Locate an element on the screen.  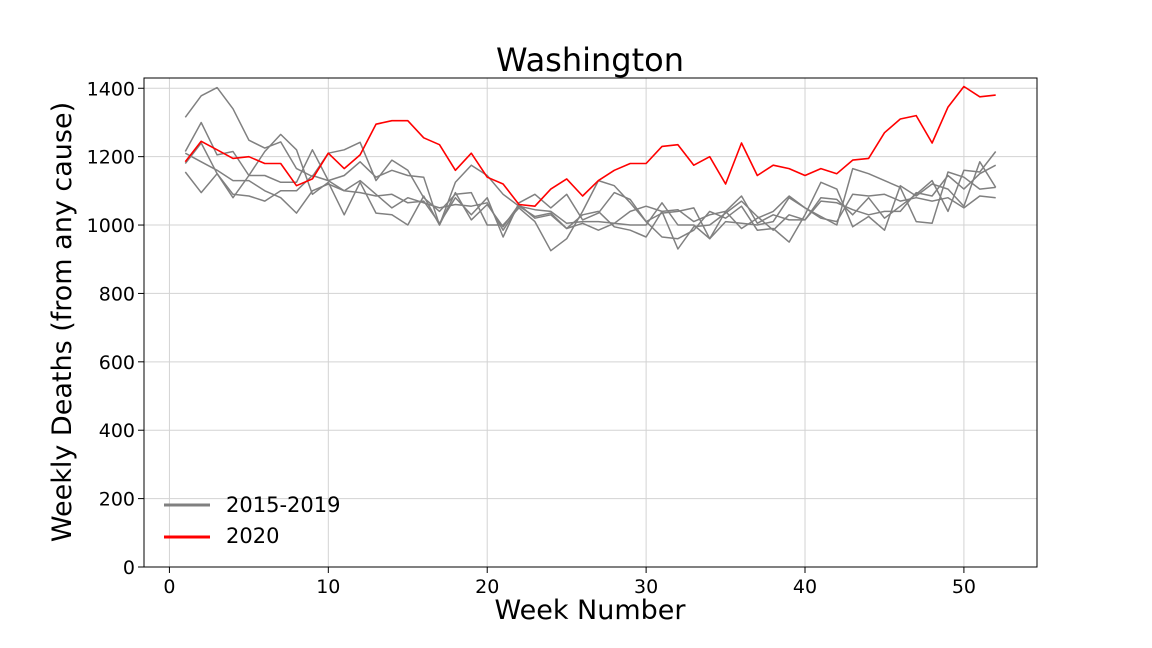
x-tick-label: 30 is located at coordinates (646, 587).